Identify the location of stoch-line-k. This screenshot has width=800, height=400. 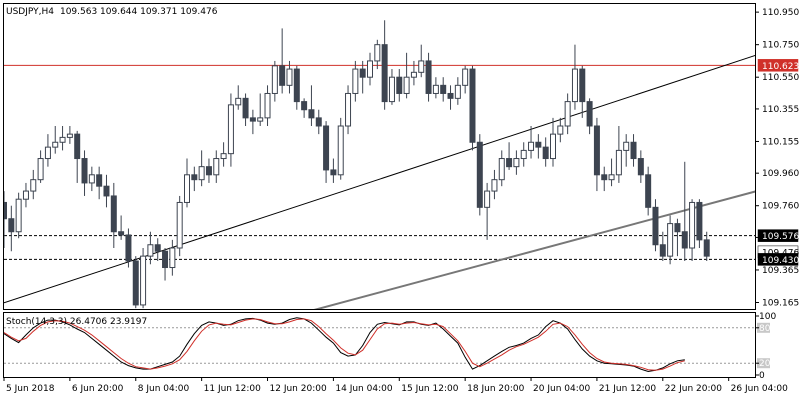
(344, 345).